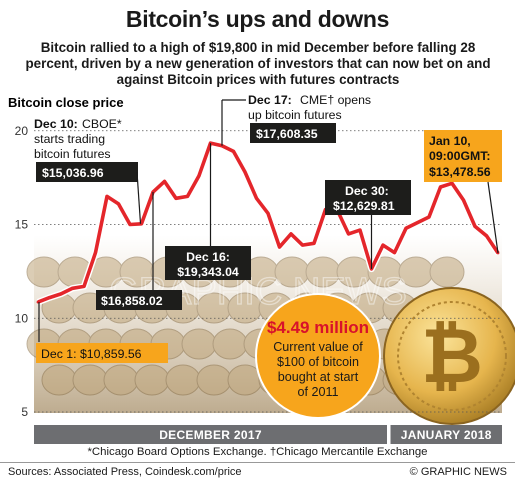 The width and height of the screenshot is (515, 485). I want to click on callout-dec-17-text-1: CME† opens, so click(335, 100).